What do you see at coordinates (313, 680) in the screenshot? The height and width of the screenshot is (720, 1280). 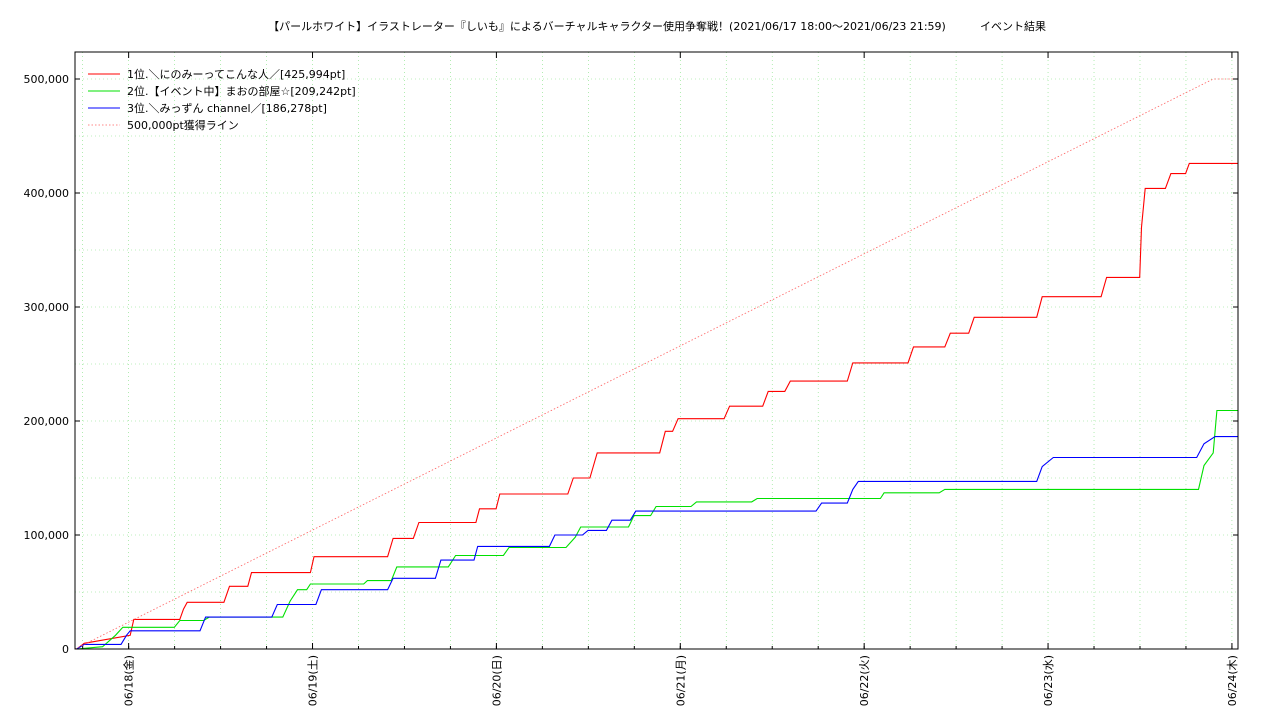 I see `x-tick-label: 06/19(土)` at bounding box center [313, 680].